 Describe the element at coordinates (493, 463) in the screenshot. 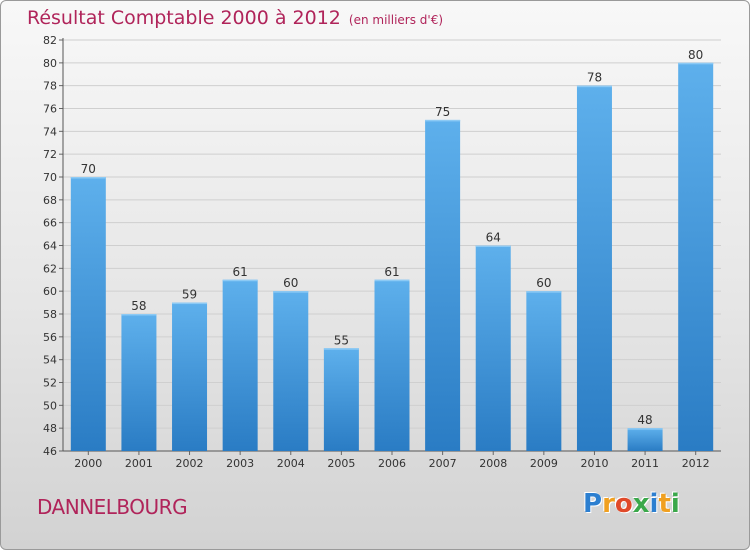

I see `x-tick-label: 2008` at that location.